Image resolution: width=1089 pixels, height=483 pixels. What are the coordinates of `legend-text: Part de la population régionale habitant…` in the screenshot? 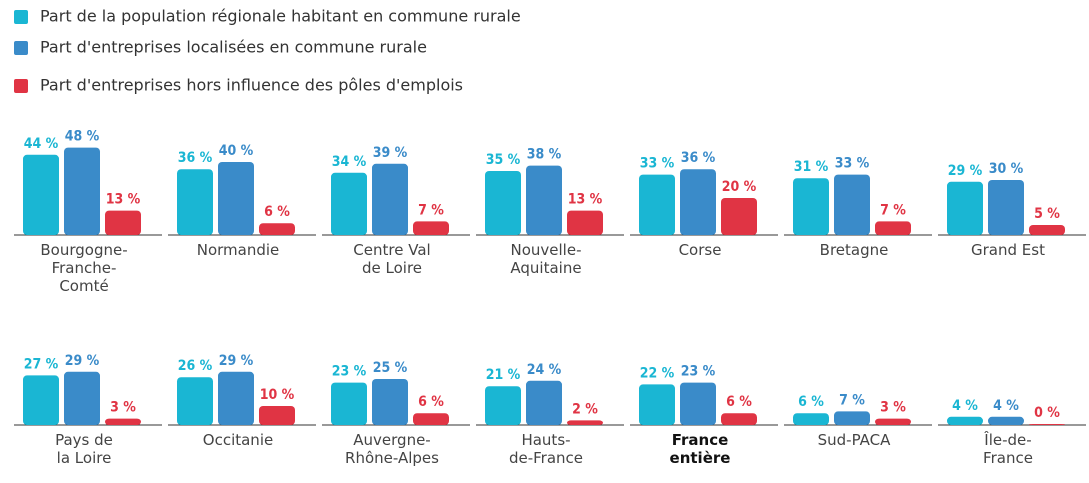 It's located at (280, 16).